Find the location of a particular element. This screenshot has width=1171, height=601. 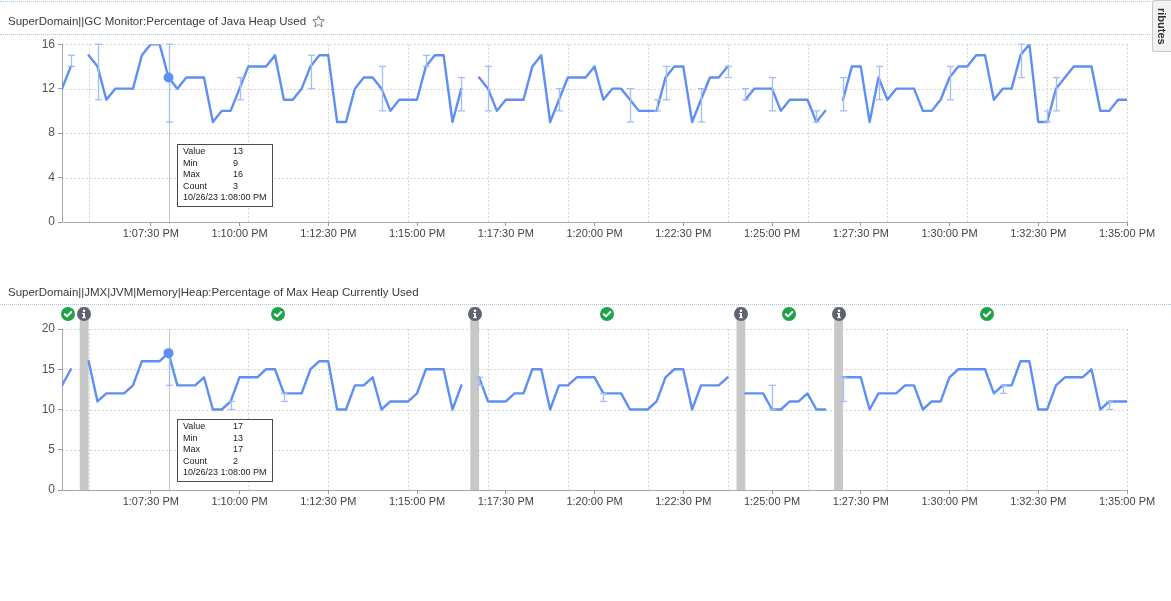

y-tick-label: 4 is located at coordinates (52, 176).